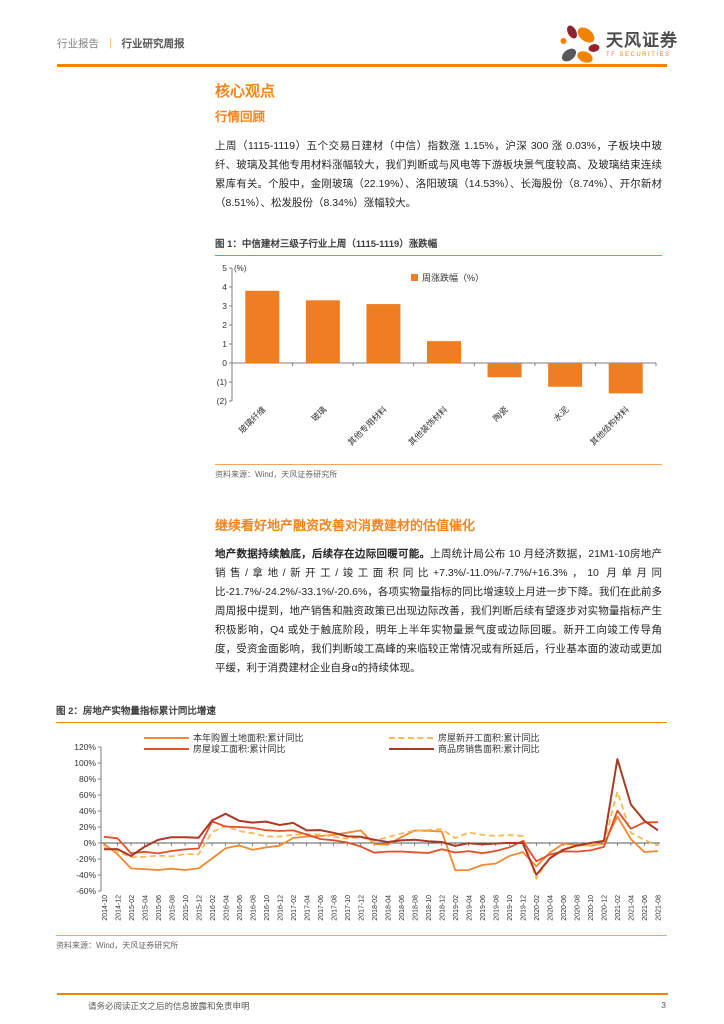 The width and height of the screenshot is (724, 1024). Describe the element at coordinates (453, 277) in the screenshot. I see `legend-label: 周涨跌幅（%）` at that location.